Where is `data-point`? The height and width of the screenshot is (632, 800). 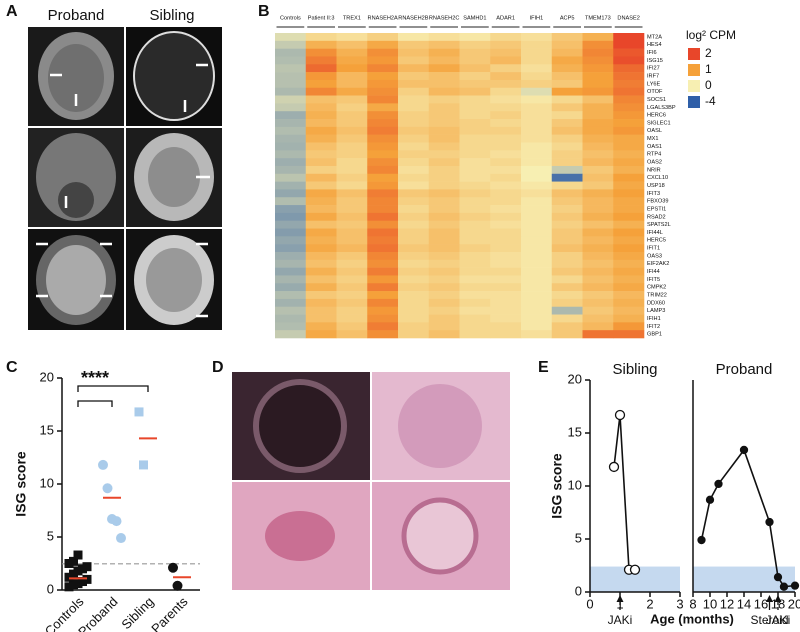 data-point is located at coordinates (116, 521).